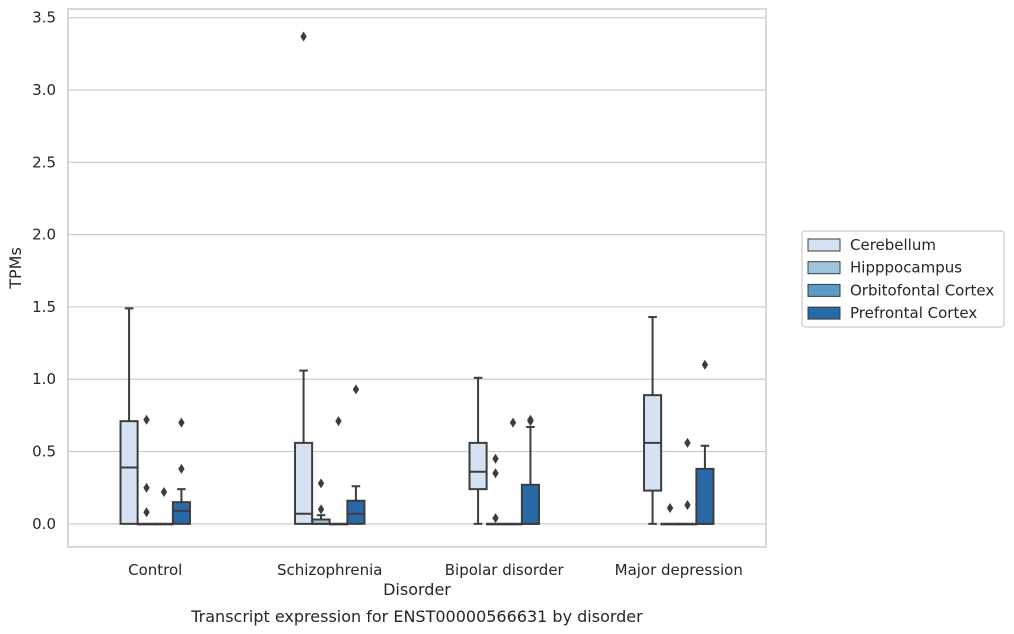 Image resolution: width=1014 pixels, height=634 pixels. Describe the element at coordinates (922, 290) in the screenshot. I see `legend-entry-label: Orbitofontal Cortex` at that location.